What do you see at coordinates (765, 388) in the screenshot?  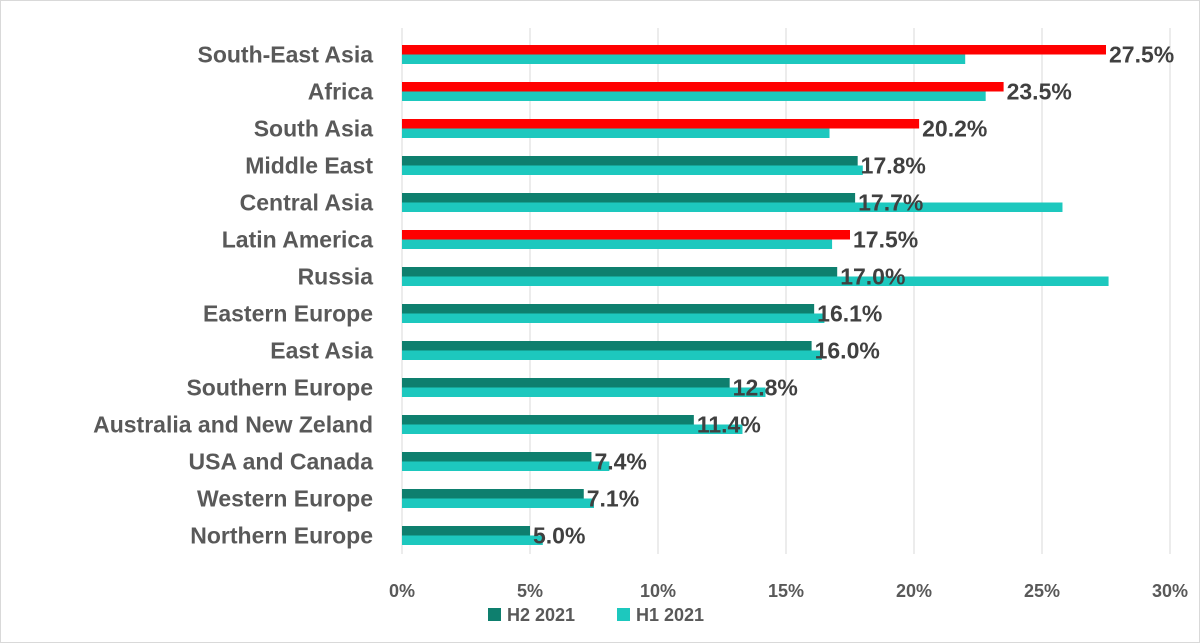 I see `data-label: 12.8%` at bounding box center [765, 388].